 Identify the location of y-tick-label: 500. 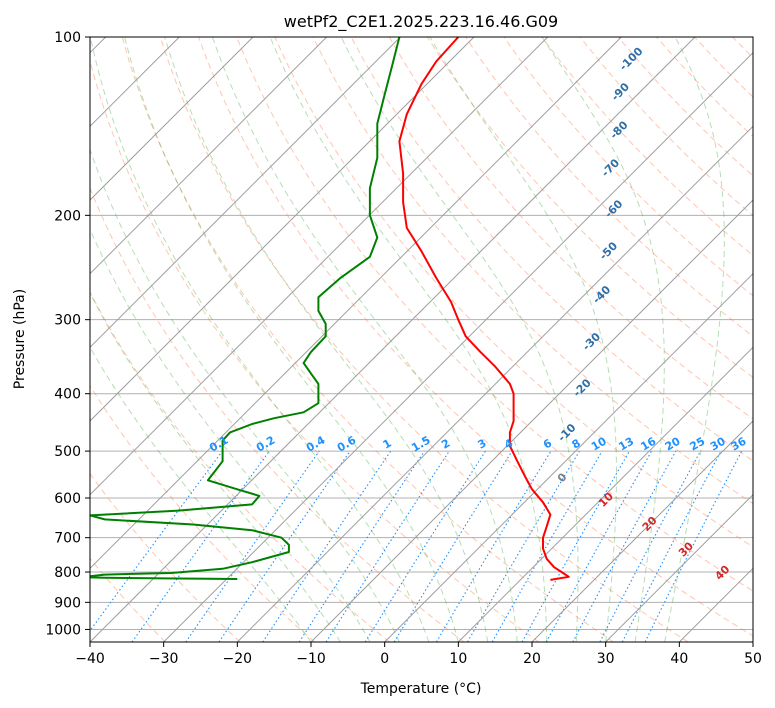
(67, 452).